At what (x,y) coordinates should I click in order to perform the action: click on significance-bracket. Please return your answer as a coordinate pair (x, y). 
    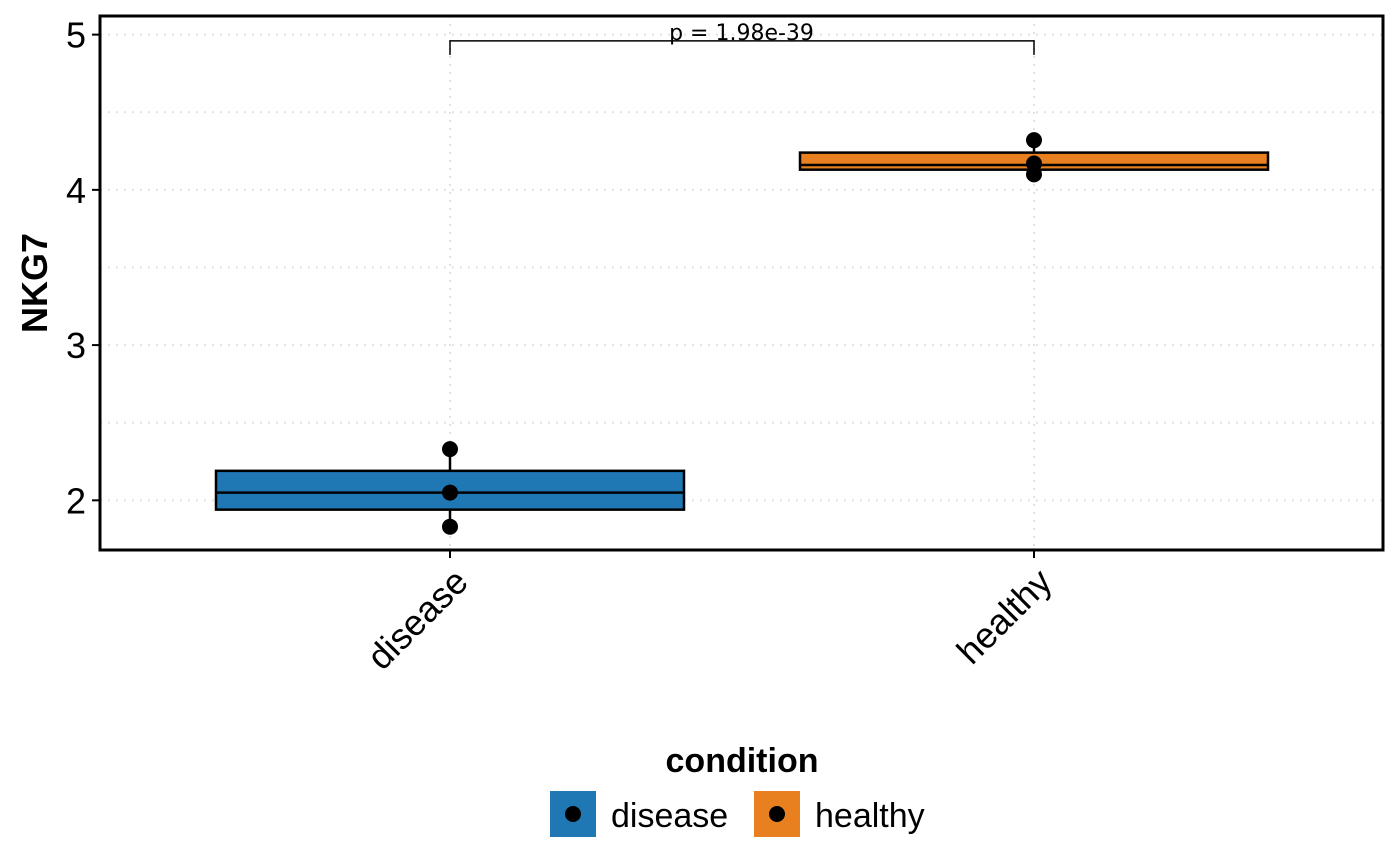
    Looking at the image, I should click on (742, 47).